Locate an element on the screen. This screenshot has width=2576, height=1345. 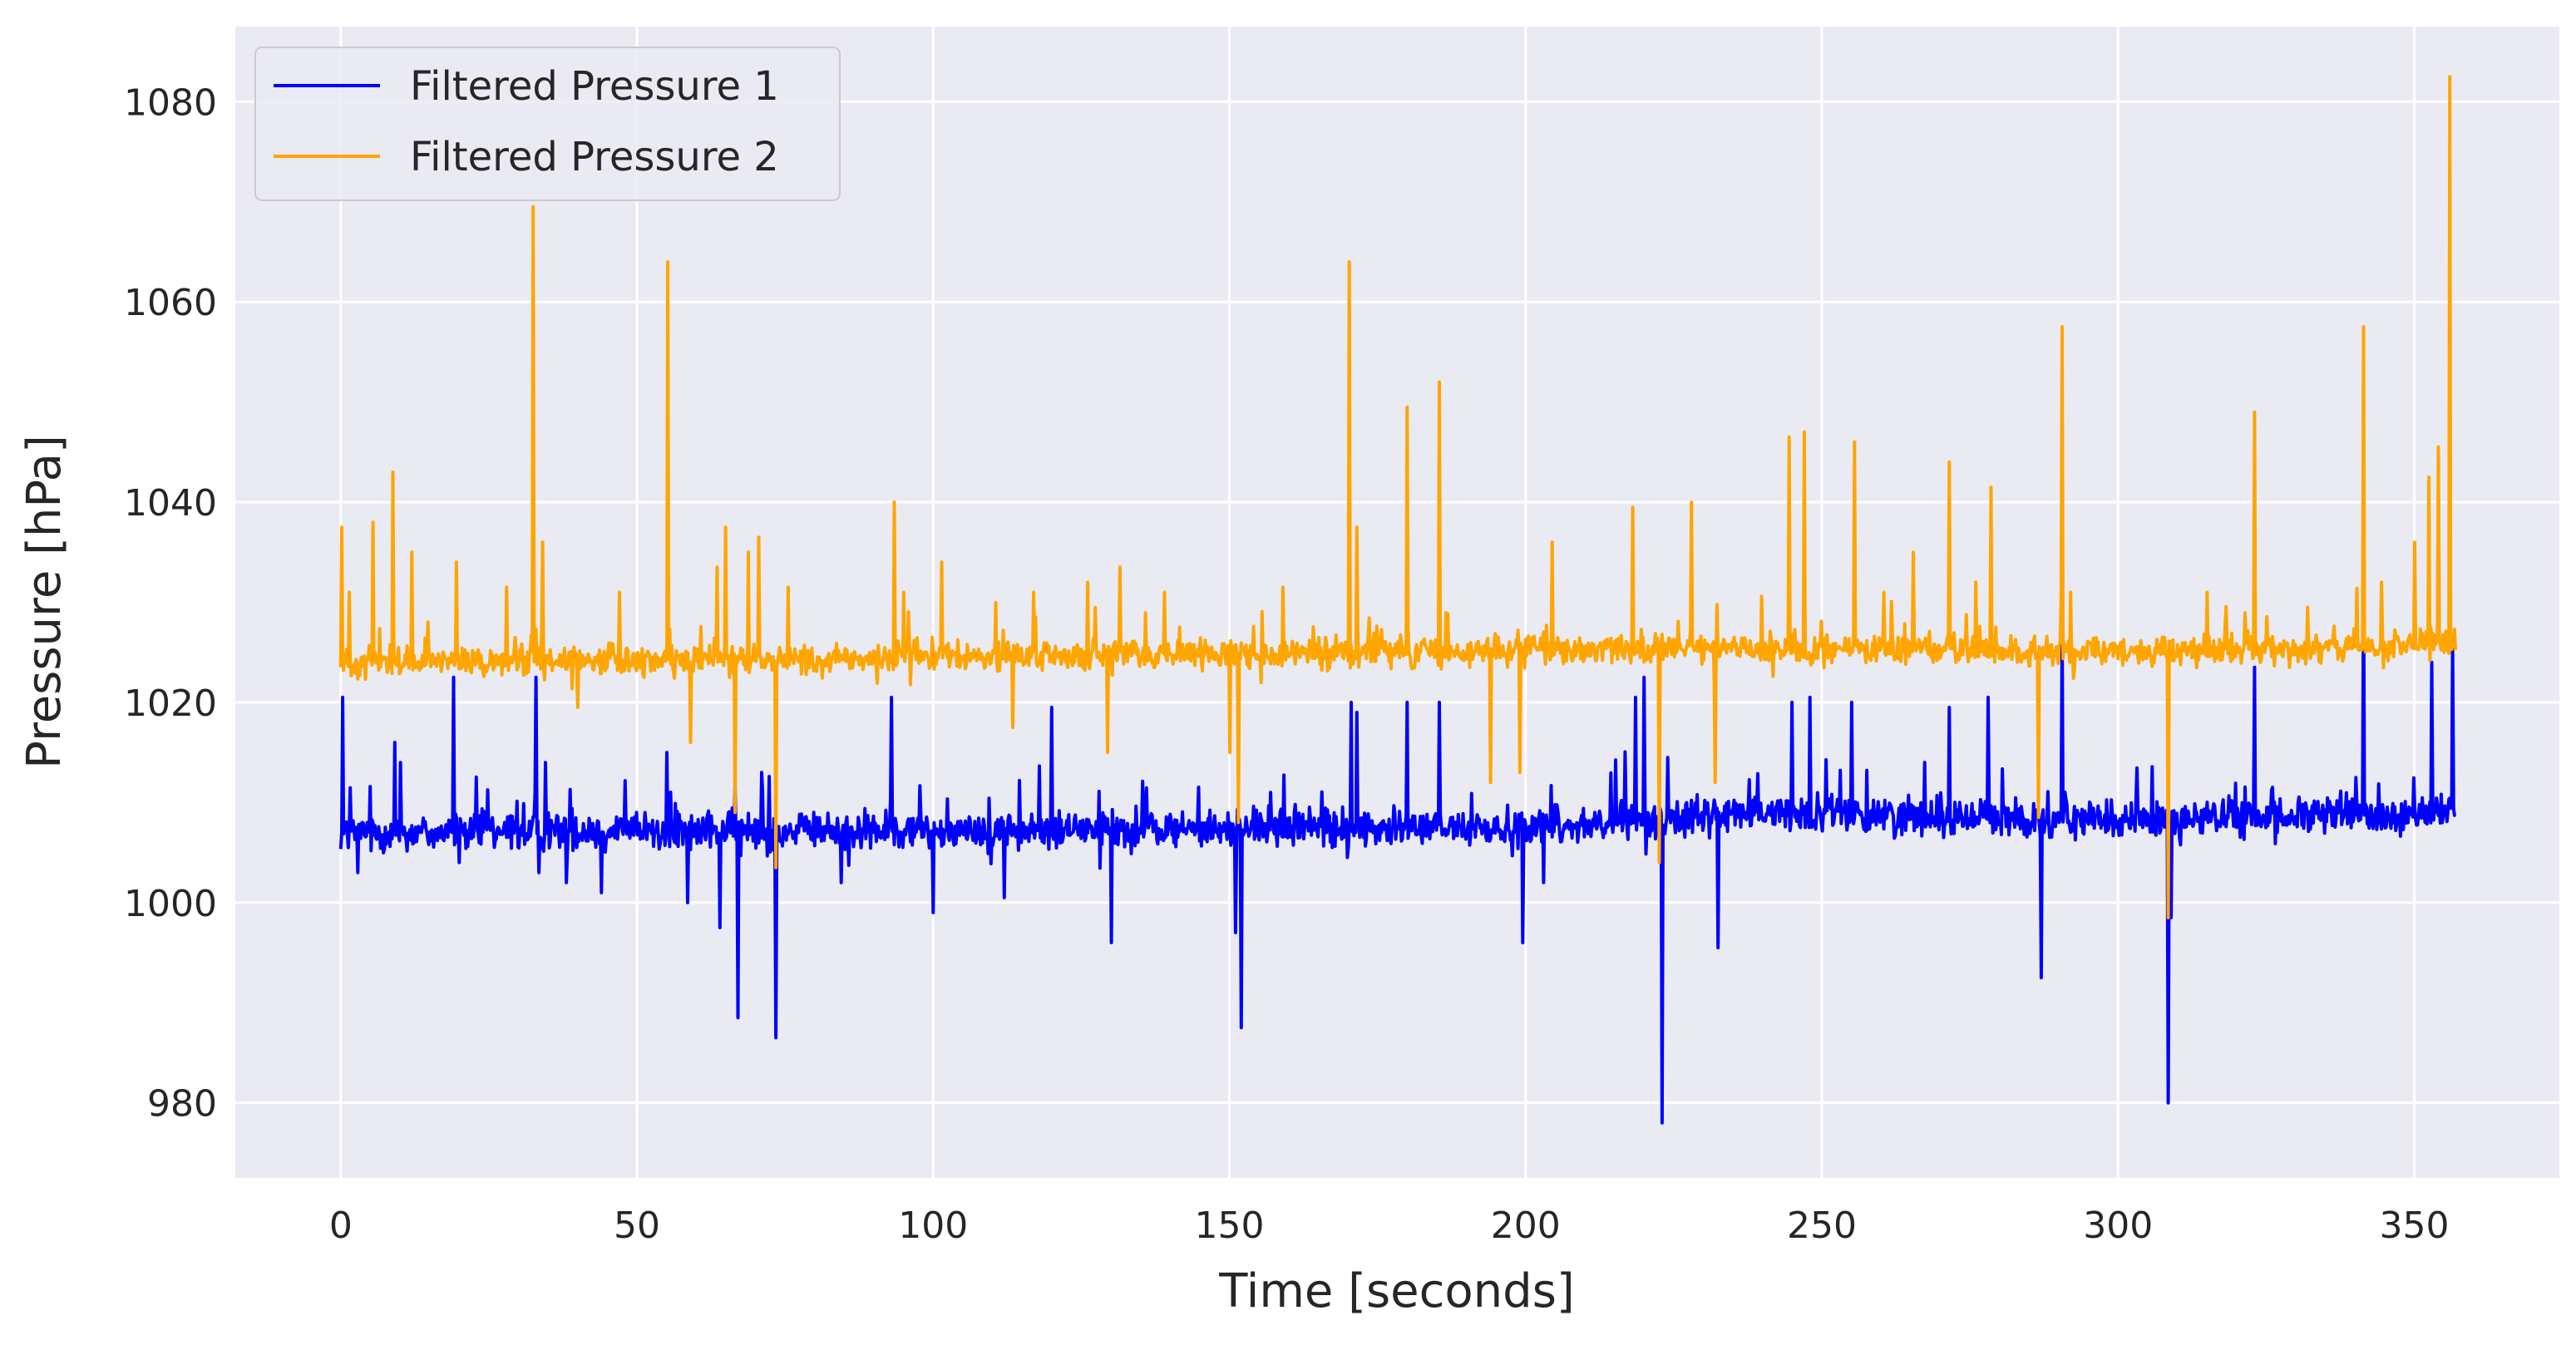
y-tick-label: 980 is located at coordinates (182, 1104).